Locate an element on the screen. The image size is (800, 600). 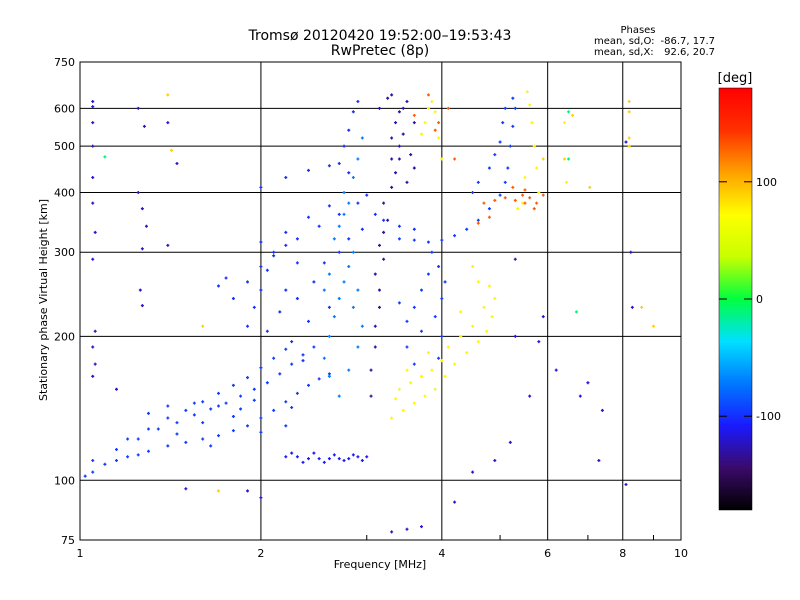
colorbar-ticks: 100 0 -100 is located at coordinates (750, 299).